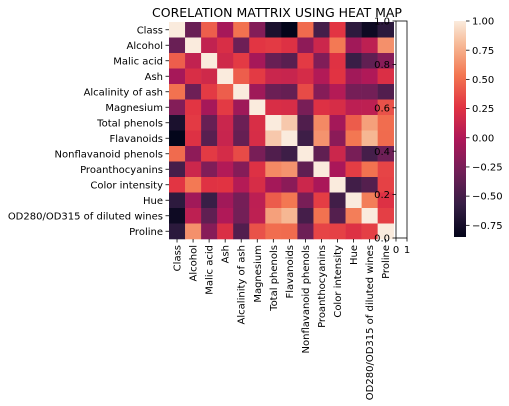 The height and width of the screenshot is (406, 509). I want to click on x-tick-label: Proline, so click(386, 262).